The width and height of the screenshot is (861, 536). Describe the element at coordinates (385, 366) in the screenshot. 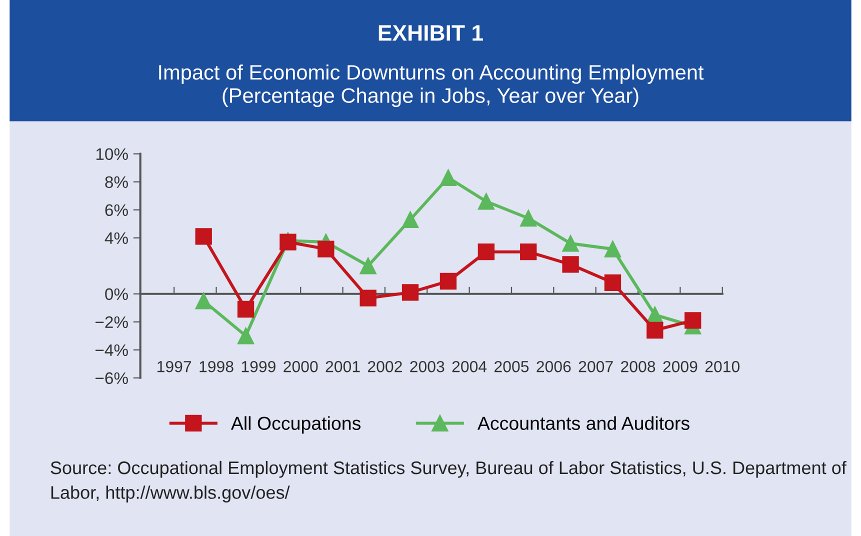

I see `x-tick-label: 2002` at that location.